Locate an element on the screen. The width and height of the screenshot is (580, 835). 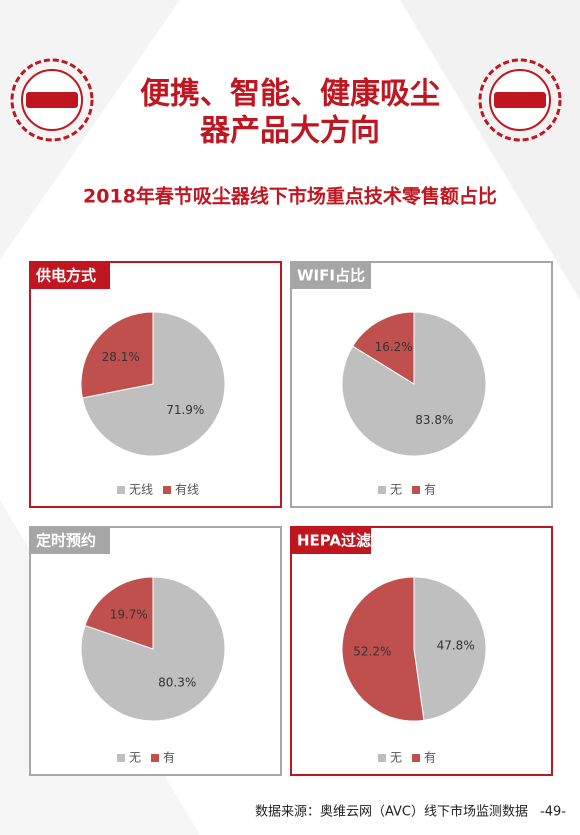
value-label: 47.8% is located at coordinates (456, 646).